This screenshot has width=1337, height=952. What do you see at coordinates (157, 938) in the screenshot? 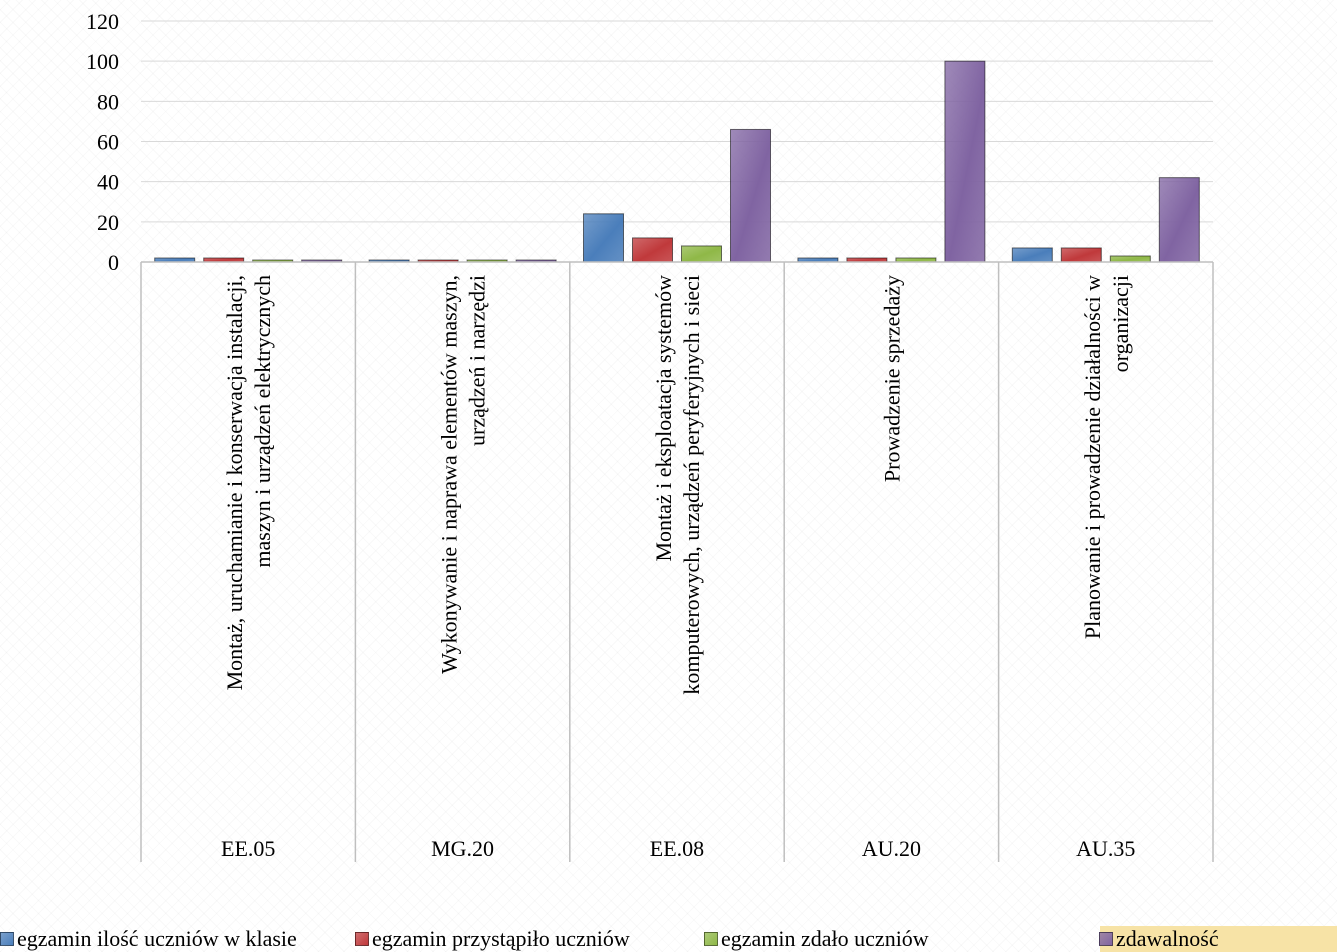
I see `legend-label: egzamin ilość uczniów w klasie` at bounding box center [157, 938].